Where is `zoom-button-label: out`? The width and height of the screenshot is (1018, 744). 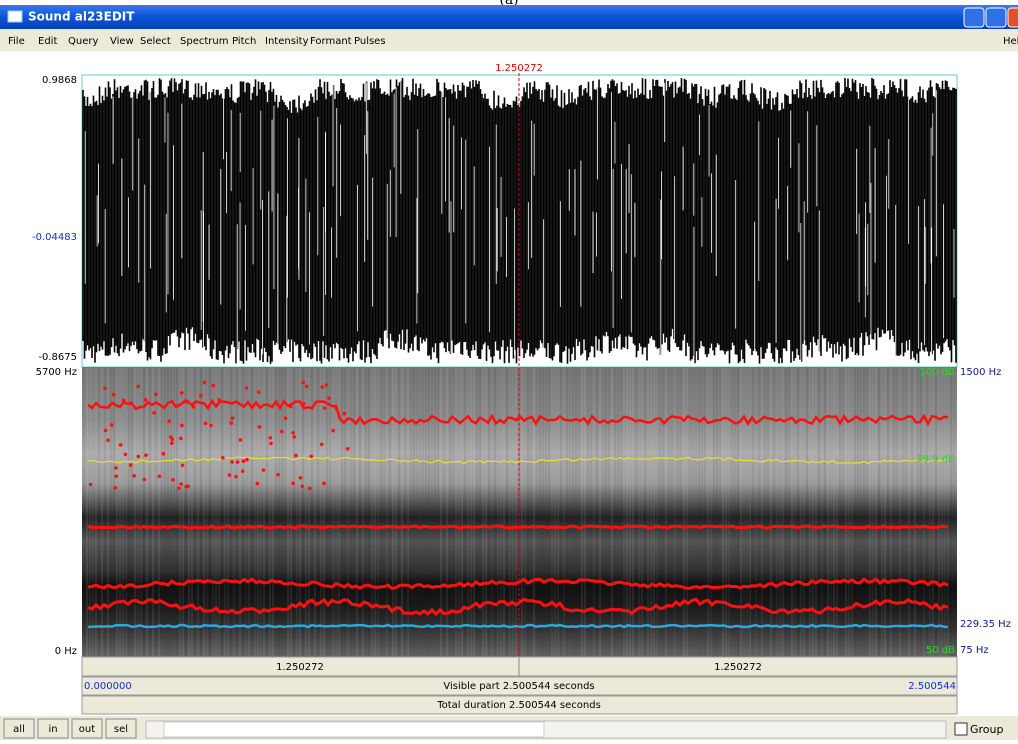
zoom-button-label: out is located at coordinates (87, 729).